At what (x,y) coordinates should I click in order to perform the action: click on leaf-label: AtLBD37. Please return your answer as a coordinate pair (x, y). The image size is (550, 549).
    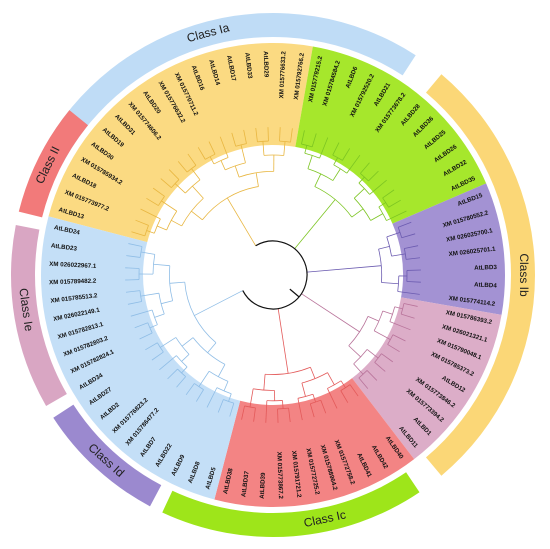
    Looking at the image, I should click on (245, 483).